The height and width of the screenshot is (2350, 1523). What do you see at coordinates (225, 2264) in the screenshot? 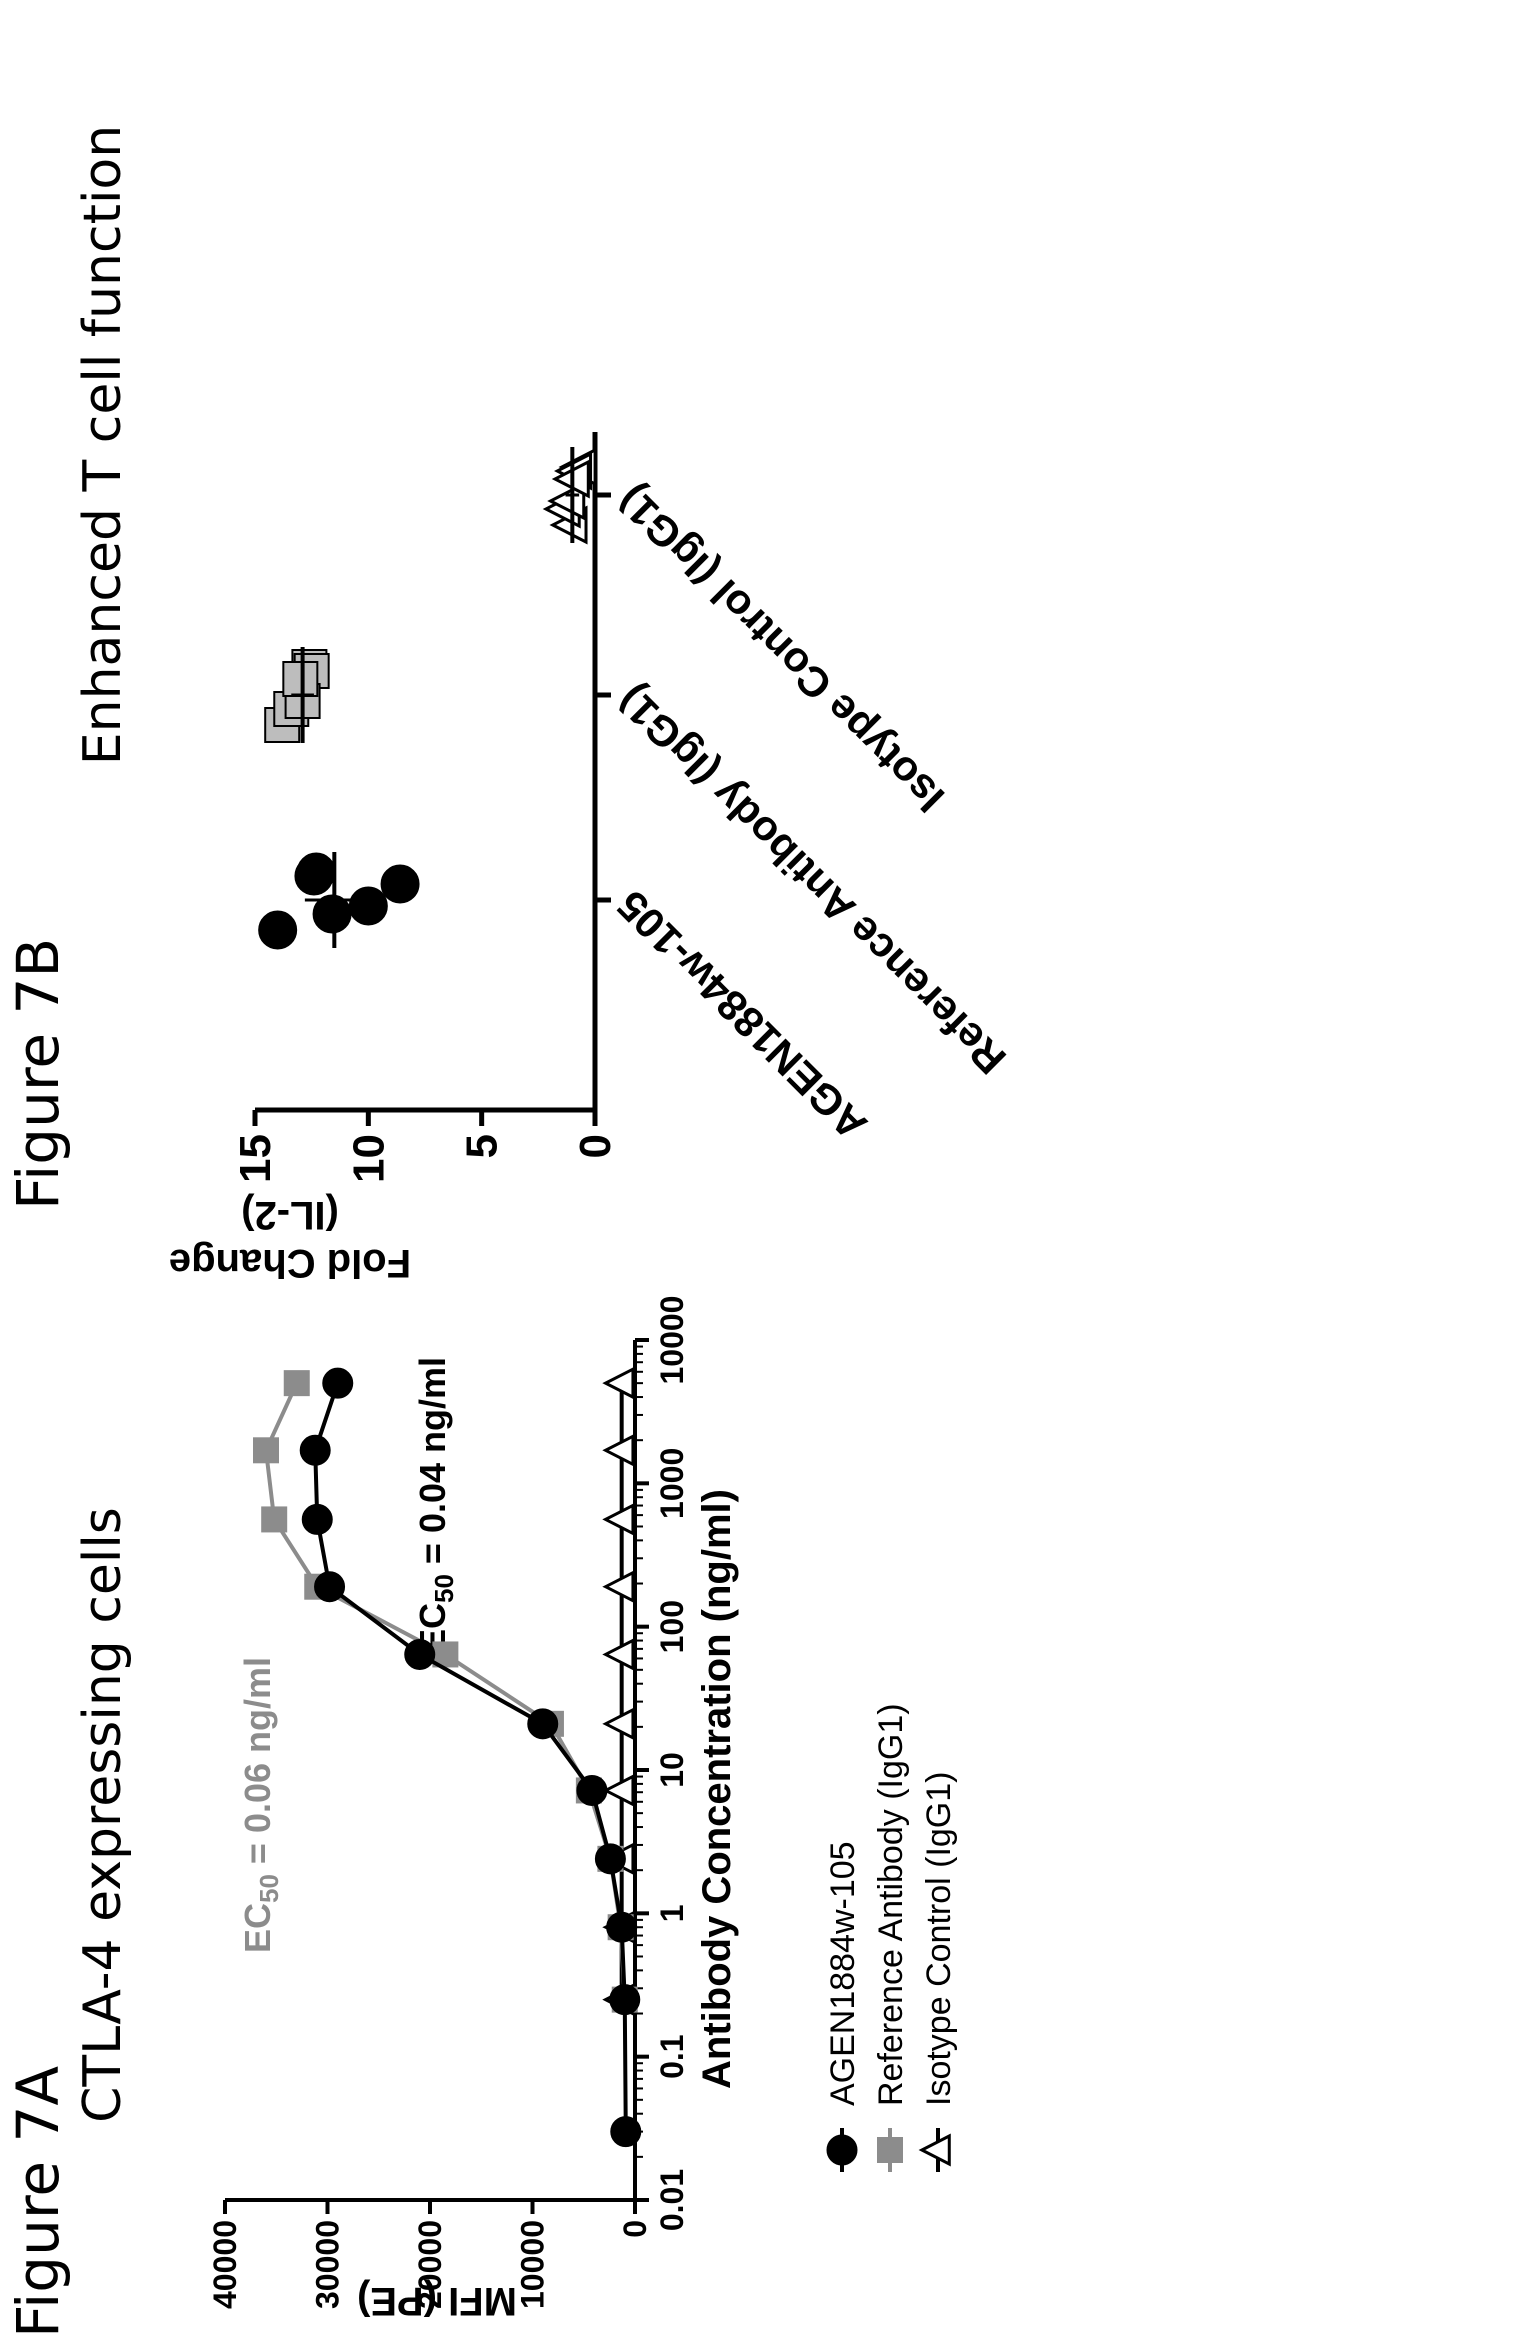
I see `chart-a-y-tick-label: 40000` at bounding box center [225, 2264].